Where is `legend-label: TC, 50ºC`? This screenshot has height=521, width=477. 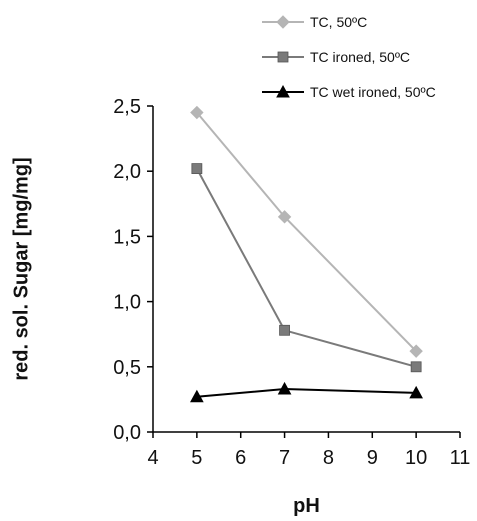
legend-label: TC, 50ºC is located at coordinates (338, 22).